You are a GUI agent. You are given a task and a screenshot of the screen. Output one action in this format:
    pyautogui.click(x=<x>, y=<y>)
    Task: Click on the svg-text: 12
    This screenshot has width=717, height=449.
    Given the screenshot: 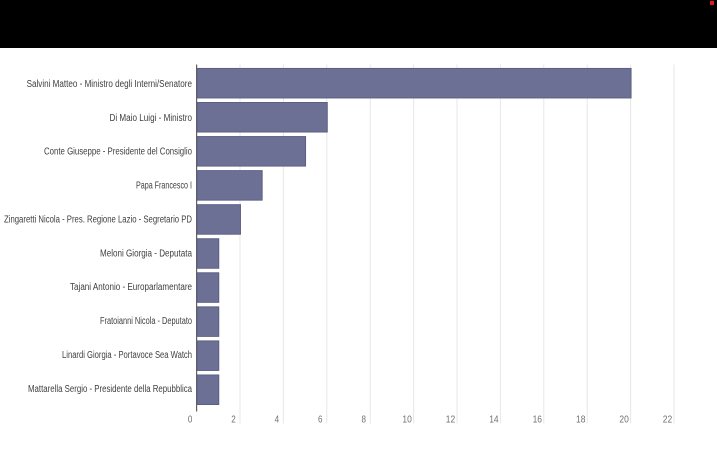 What is the action you would take?
    pyautogui.click(x=451, y=419)
    